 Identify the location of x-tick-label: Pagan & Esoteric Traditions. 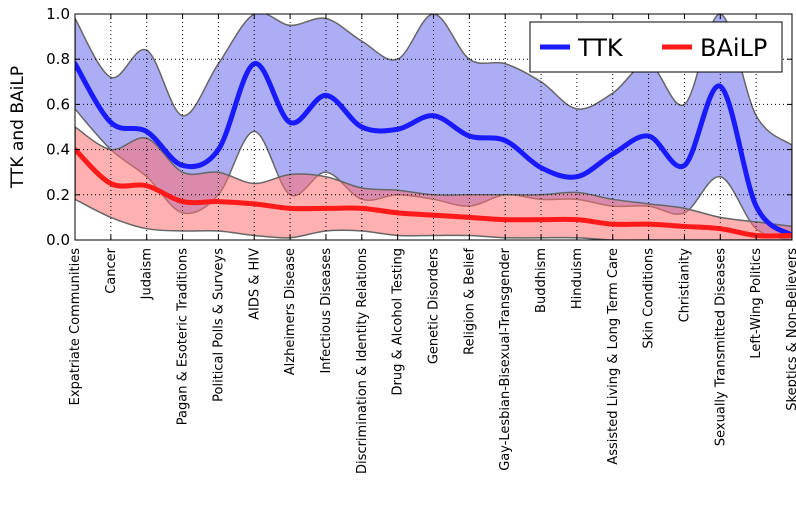
(183, 336).